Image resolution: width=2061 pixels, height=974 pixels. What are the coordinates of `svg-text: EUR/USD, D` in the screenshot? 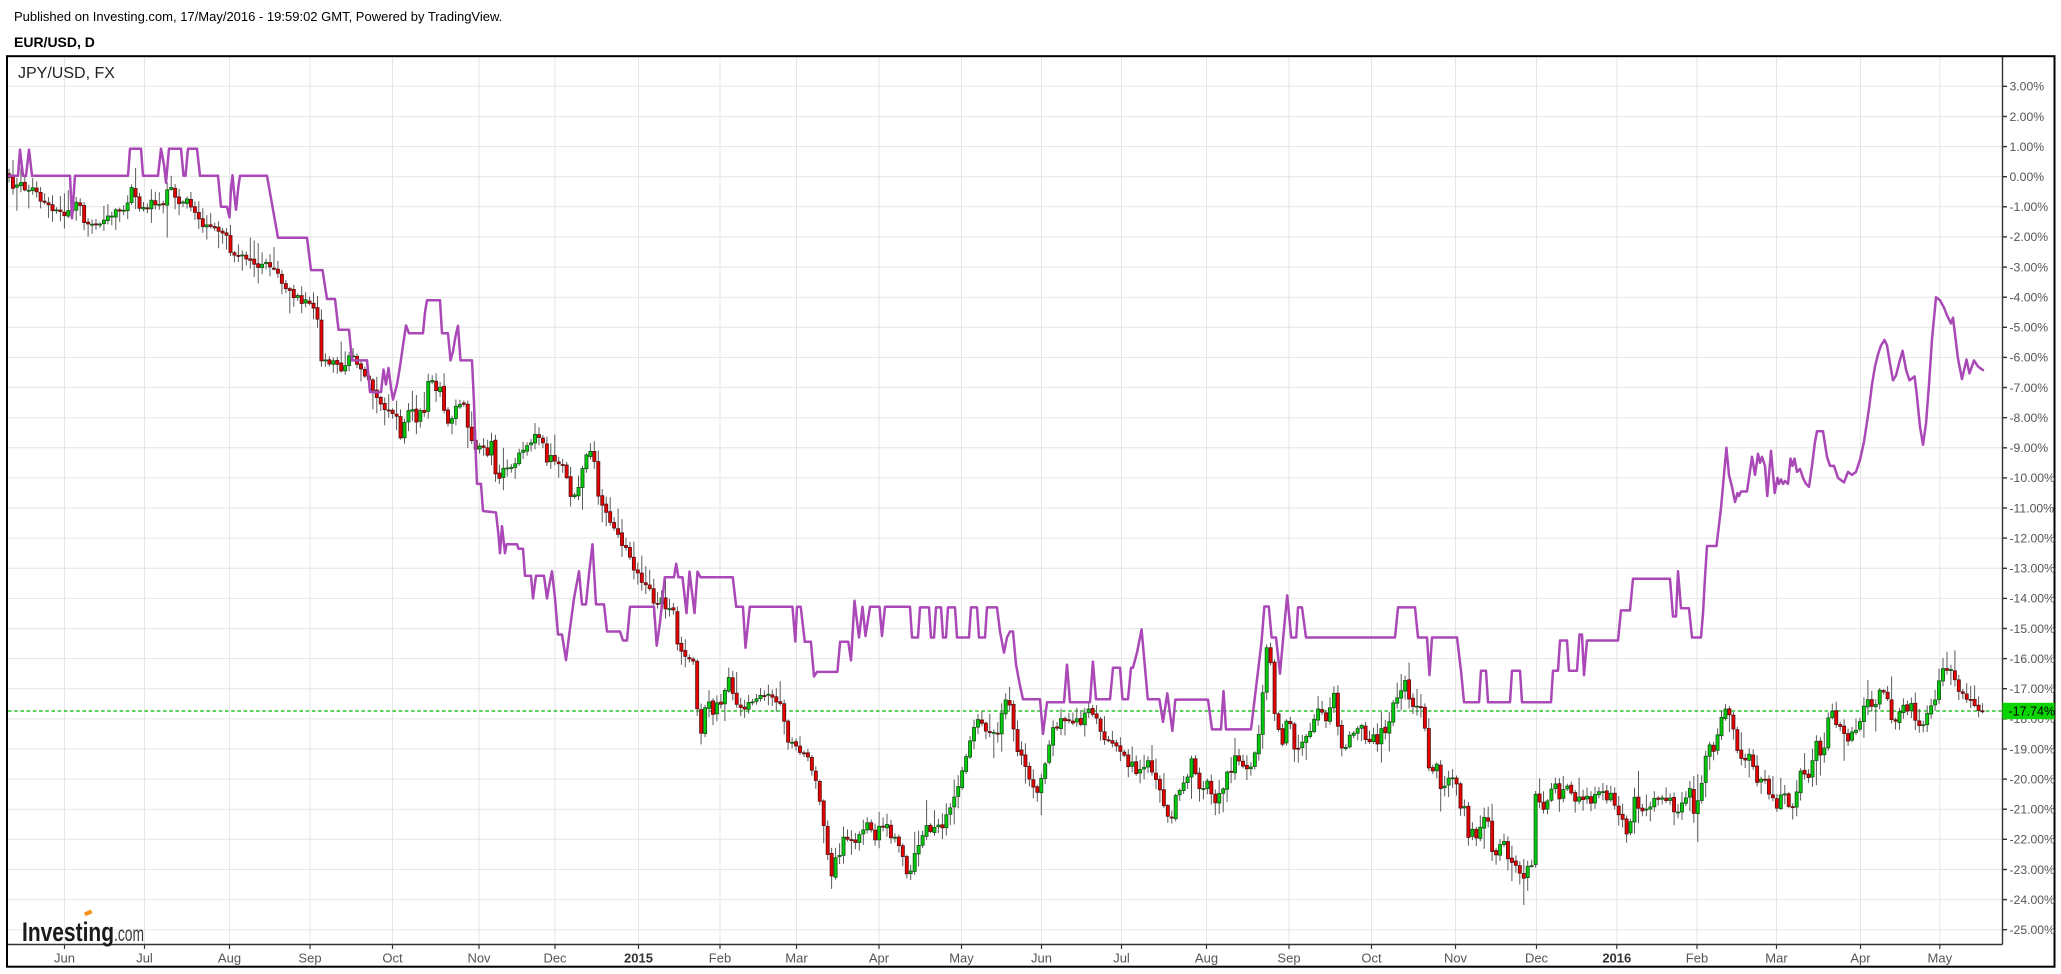 It's located at (54, 42).